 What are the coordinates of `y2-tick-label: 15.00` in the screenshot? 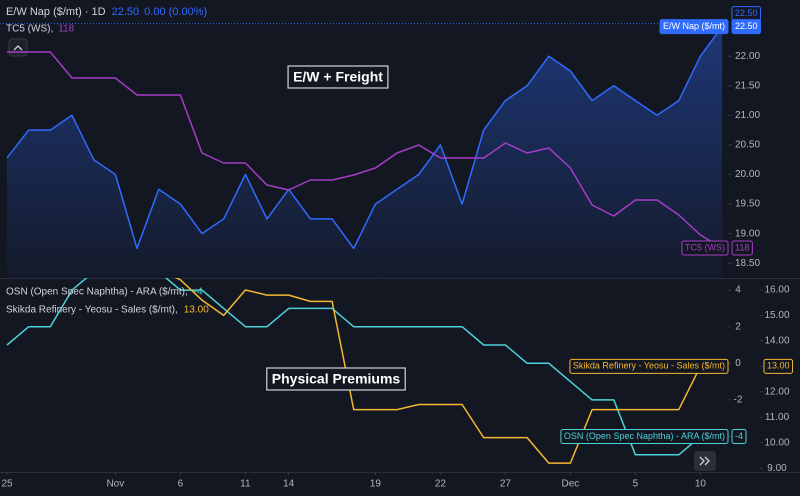 It's located at (776, 315).